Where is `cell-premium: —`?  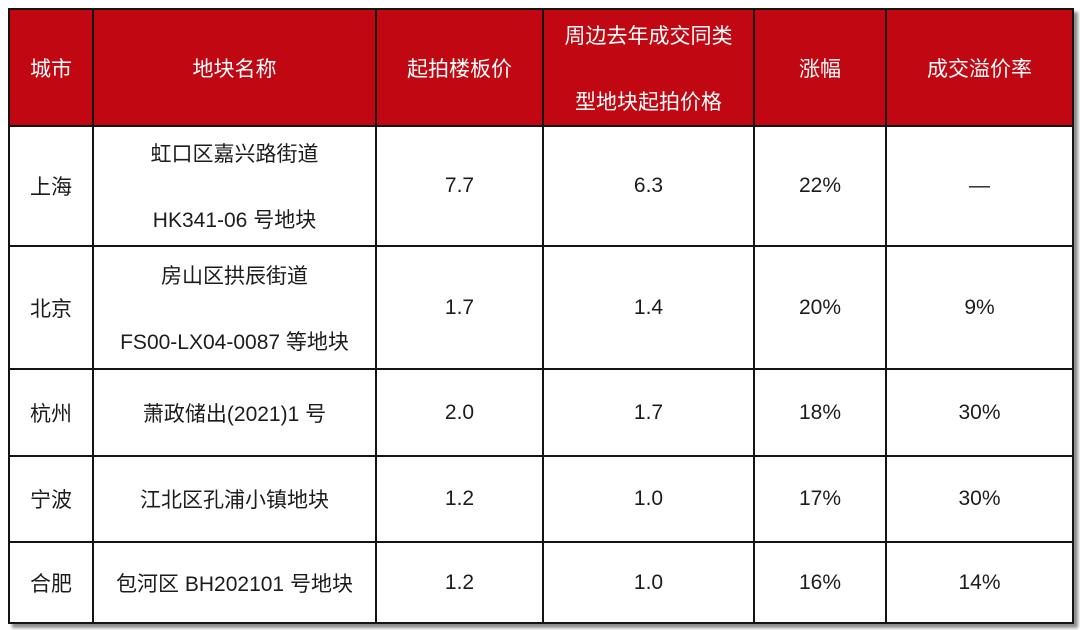
cell-premium: — is located at coordinates (979, 186).